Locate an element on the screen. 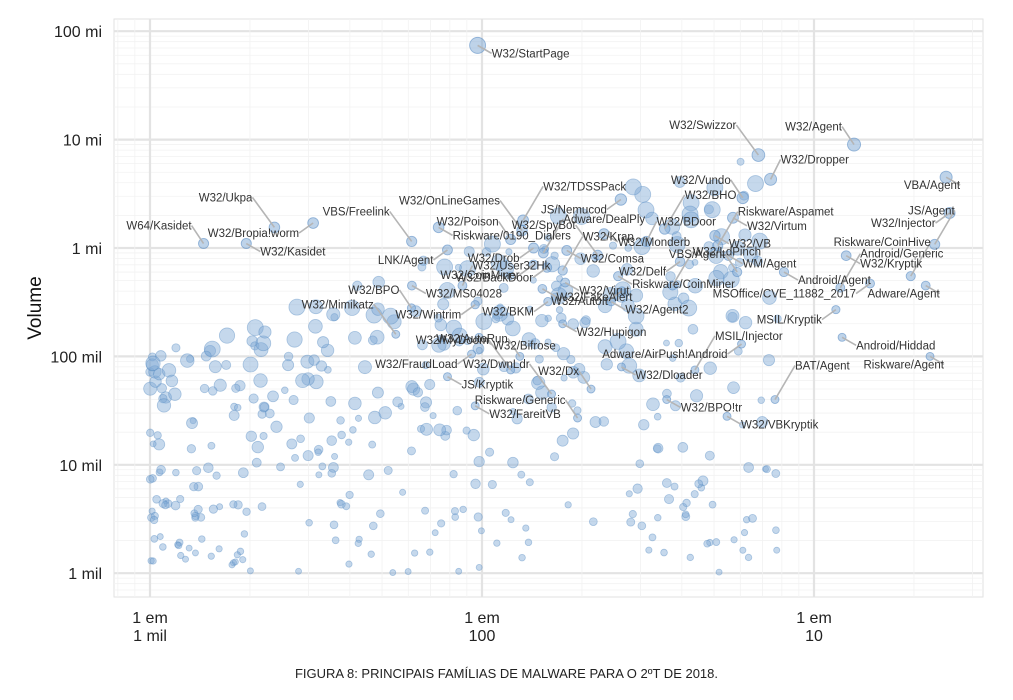 The width and height of the screenshot is (1013, 700). point-label: Riskware/Aspamet is located at coordinates (786, 213).